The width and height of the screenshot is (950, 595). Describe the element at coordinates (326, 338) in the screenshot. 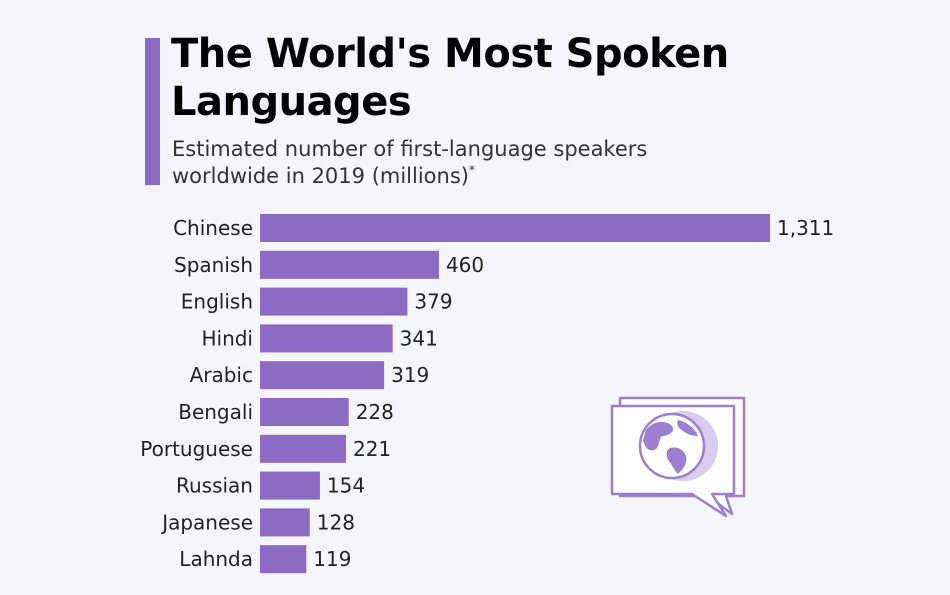

I see `bar-hindi` at that location.